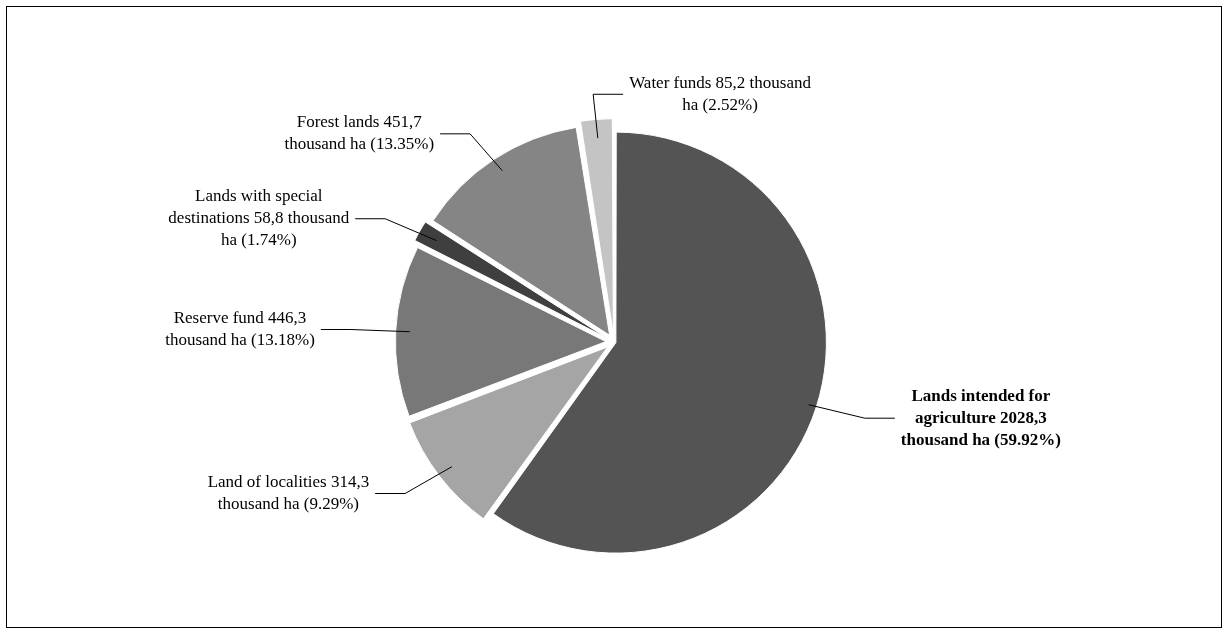  What do you see at coordinates (259, 218) in the screenshot?
I see `slice-label: Lands with special destinations 58,8 thousand ha (1.74%)` at bounding box center [259, 218].